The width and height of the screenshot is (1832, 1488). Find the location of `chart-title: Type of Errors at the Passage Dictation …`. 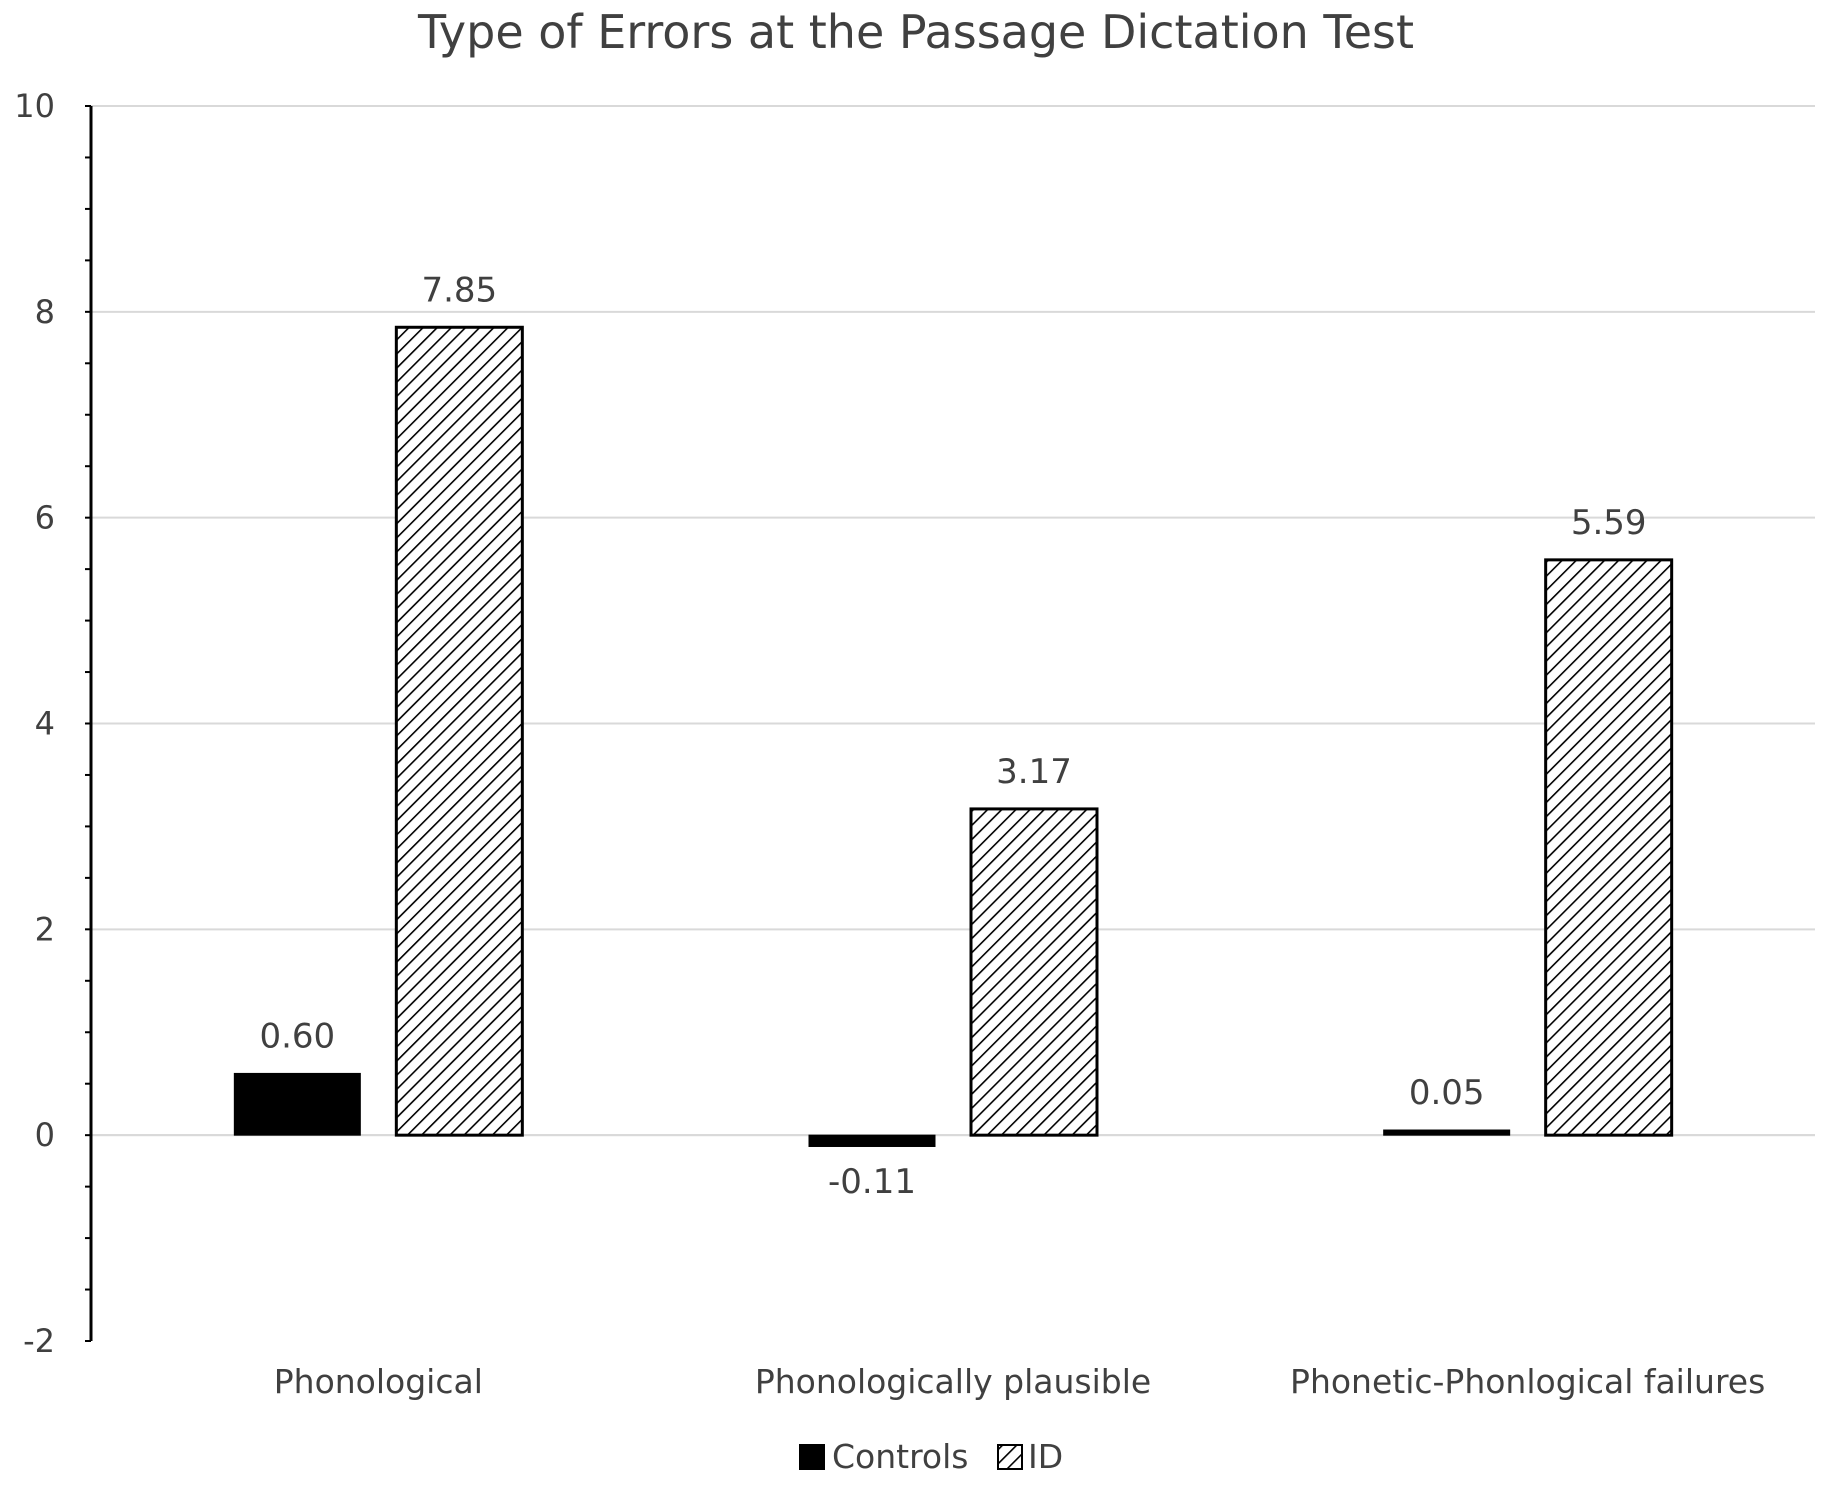

chart-title: Type of Errors at the Passage Dictation … is located at coordinates (915, 32).